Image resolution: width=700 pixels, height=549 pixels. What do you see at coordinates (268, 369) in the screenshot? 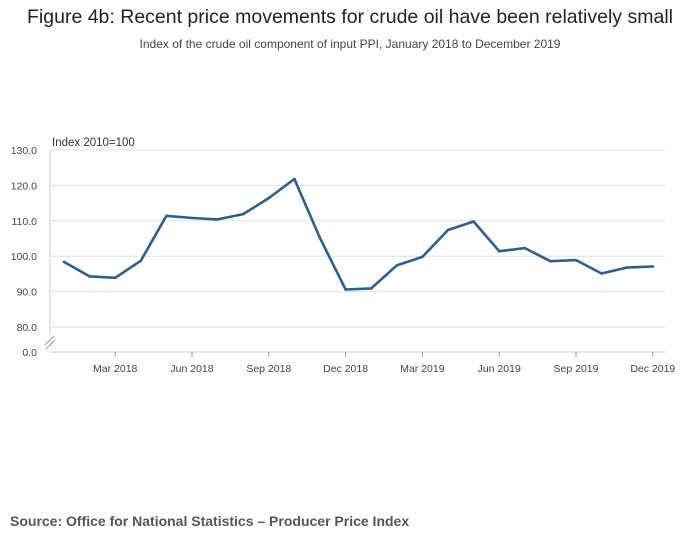
I see `x-tick-label: Sep 2018` at bounding box center [268, 369].